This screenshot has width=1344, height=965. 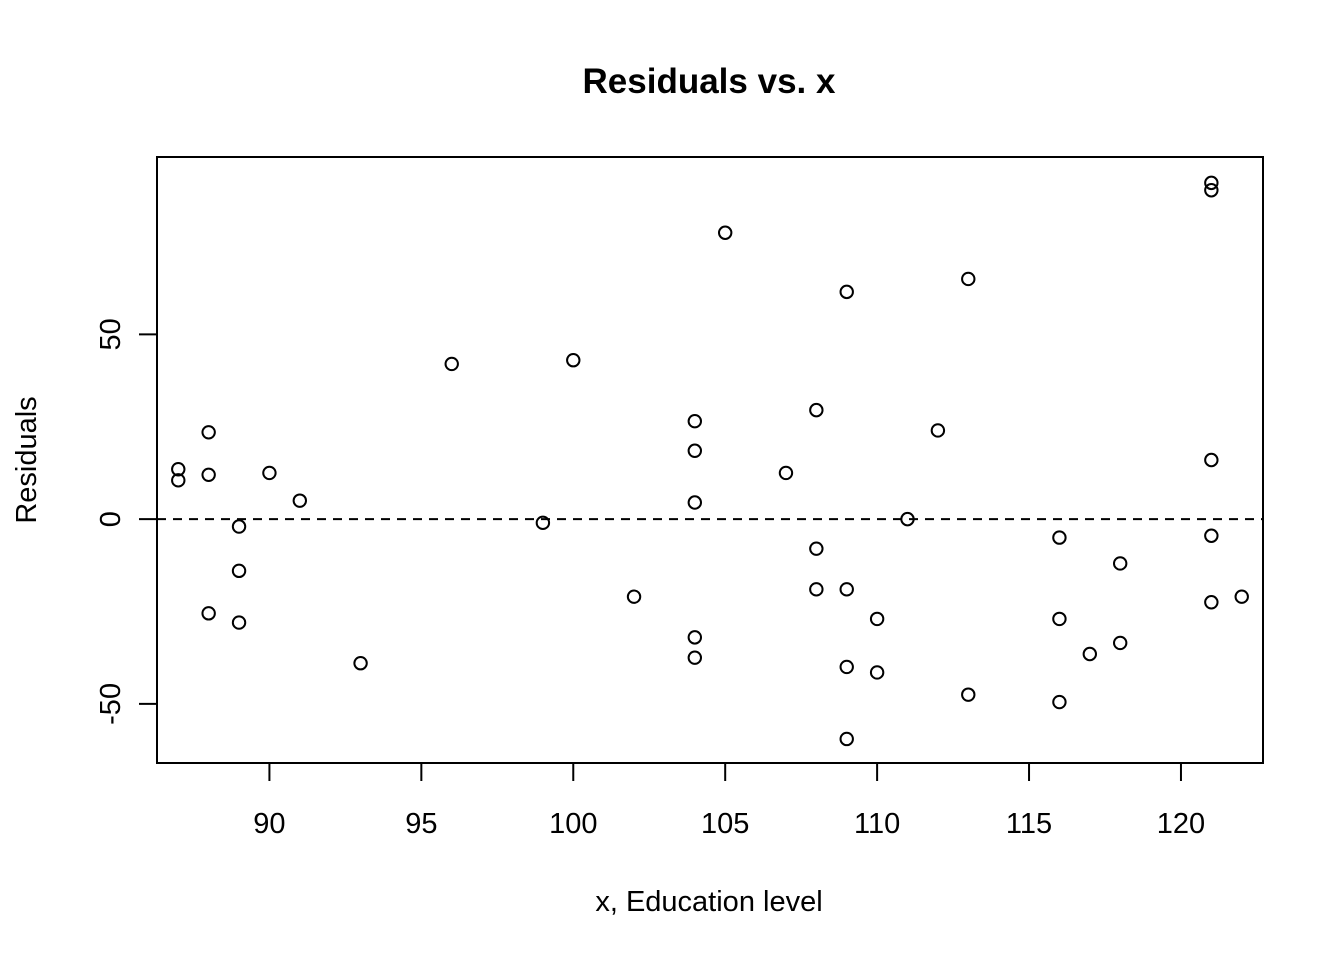 What do you see at coordinates (111, 519) in the screenshot?
I see `y-tick-label: 0` at bounding box center [111, 519].